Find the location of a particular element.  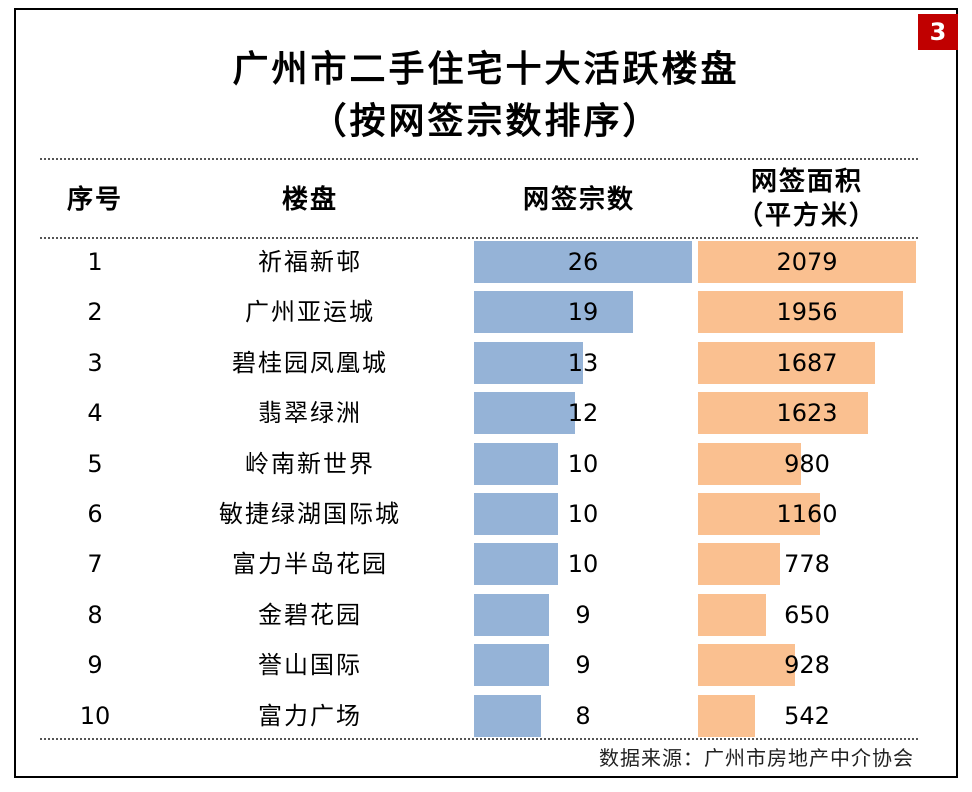

rank-cell: 10 is located at coordinates (95, 715).